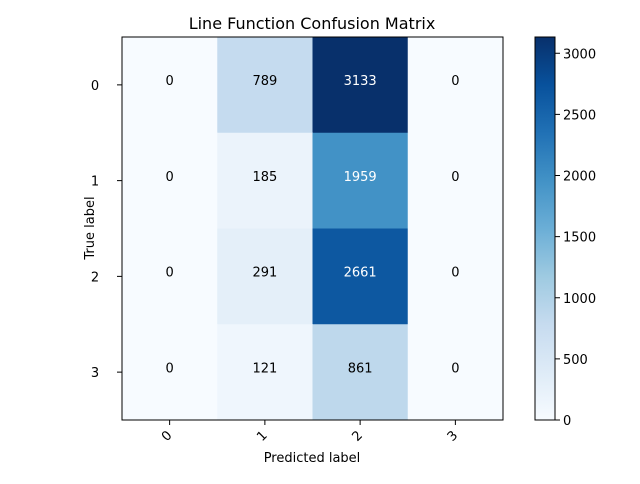  I want to click on heatmap-cell-r1-c1, so click(265, 180).